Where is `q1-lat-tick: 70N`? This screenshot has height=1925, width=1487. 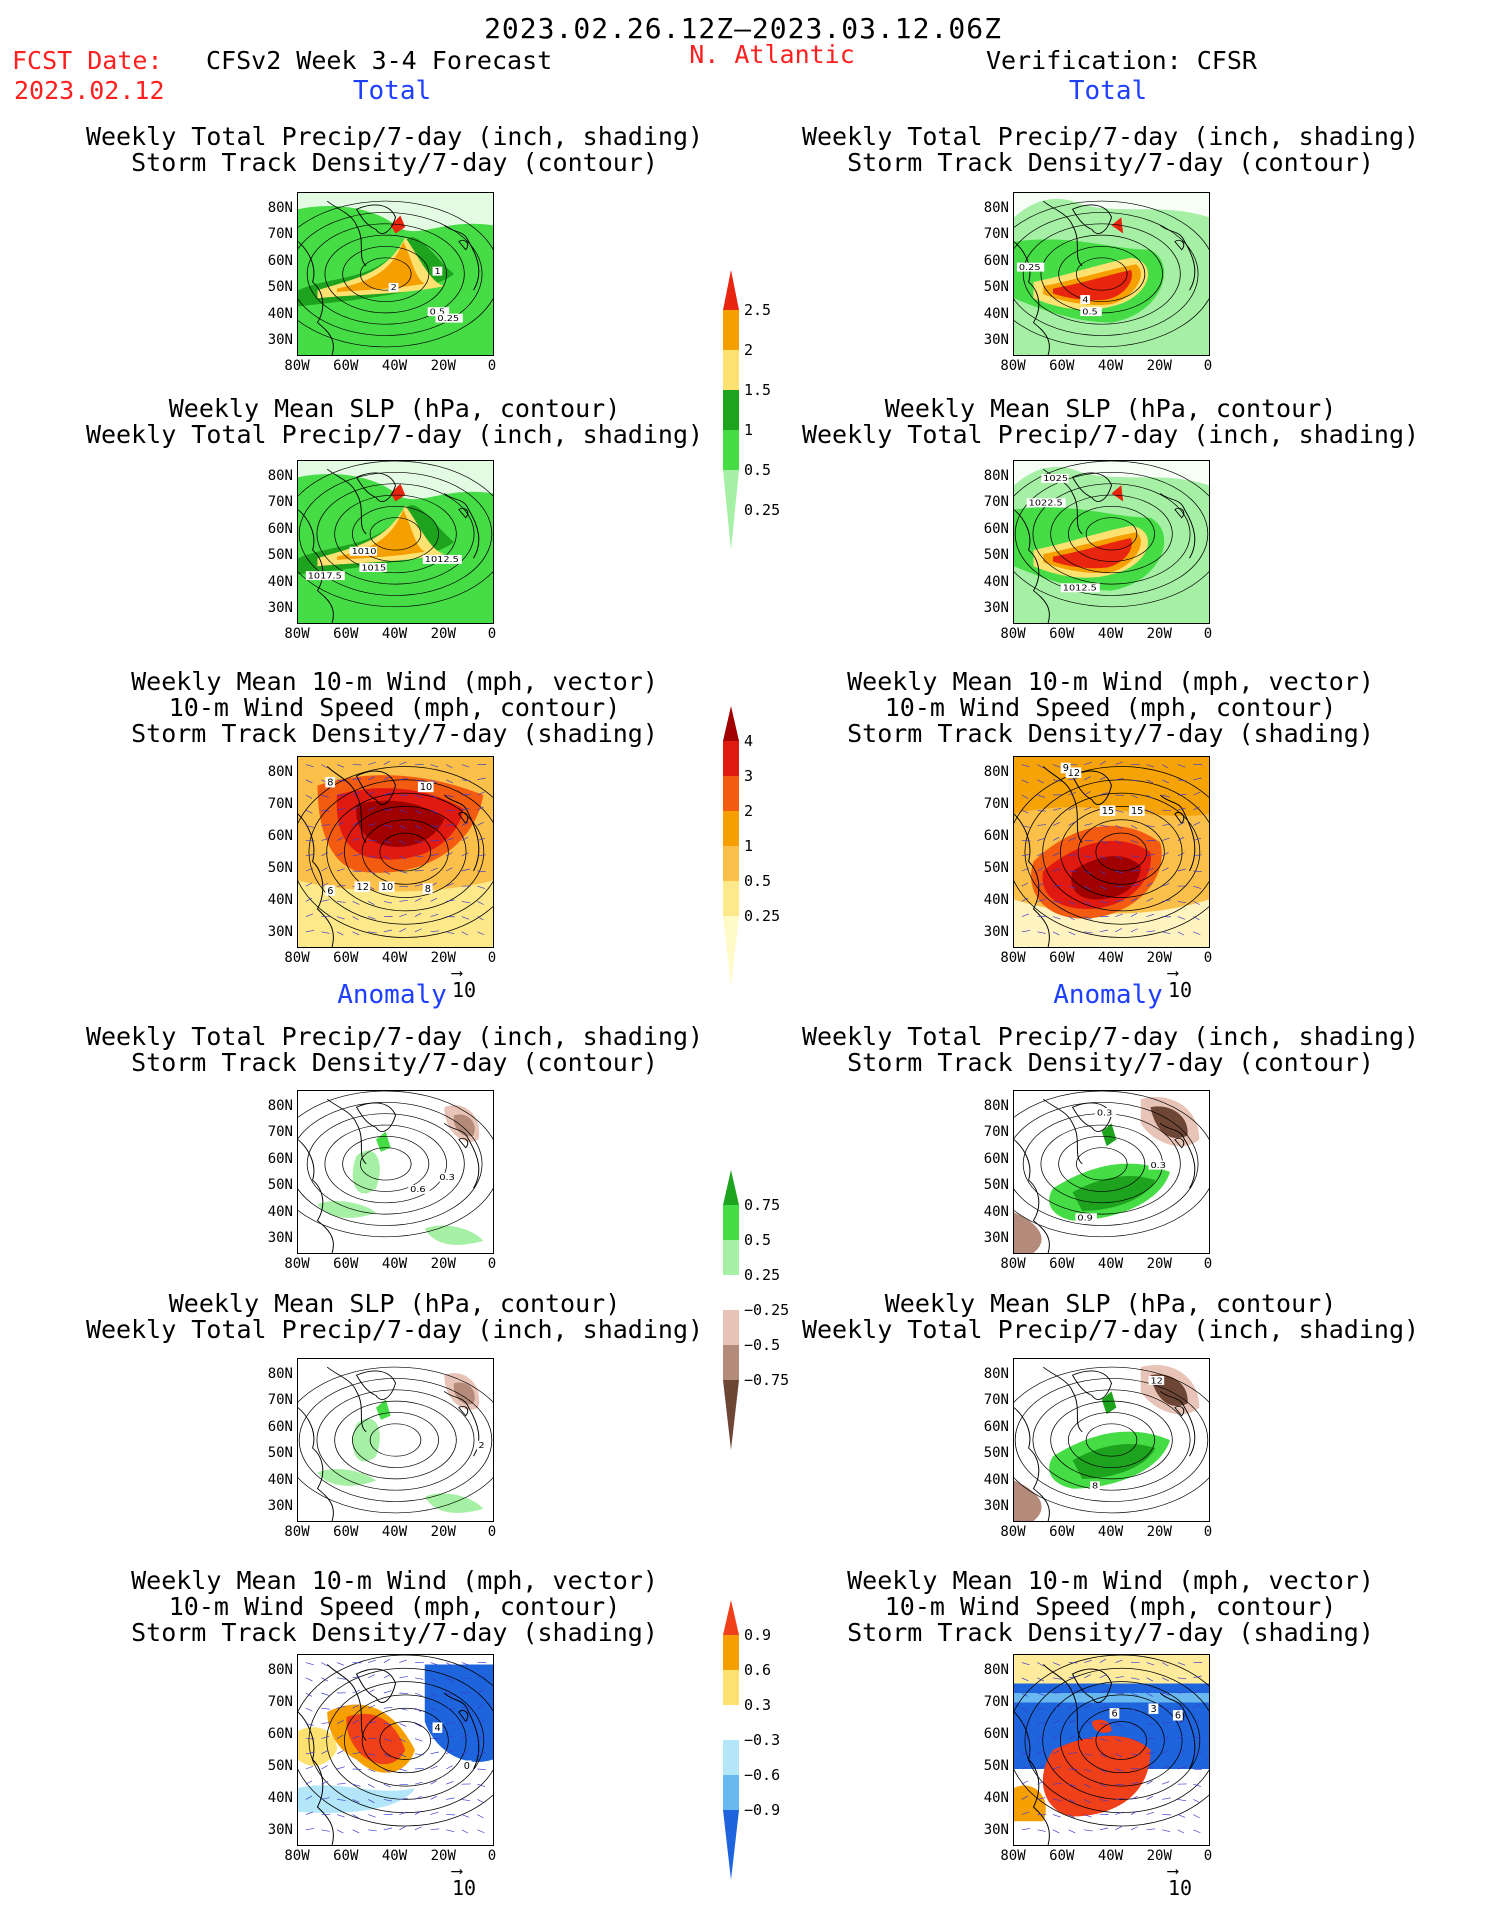
q1-lat-tick: 70N is located at coordinates (996, 234).